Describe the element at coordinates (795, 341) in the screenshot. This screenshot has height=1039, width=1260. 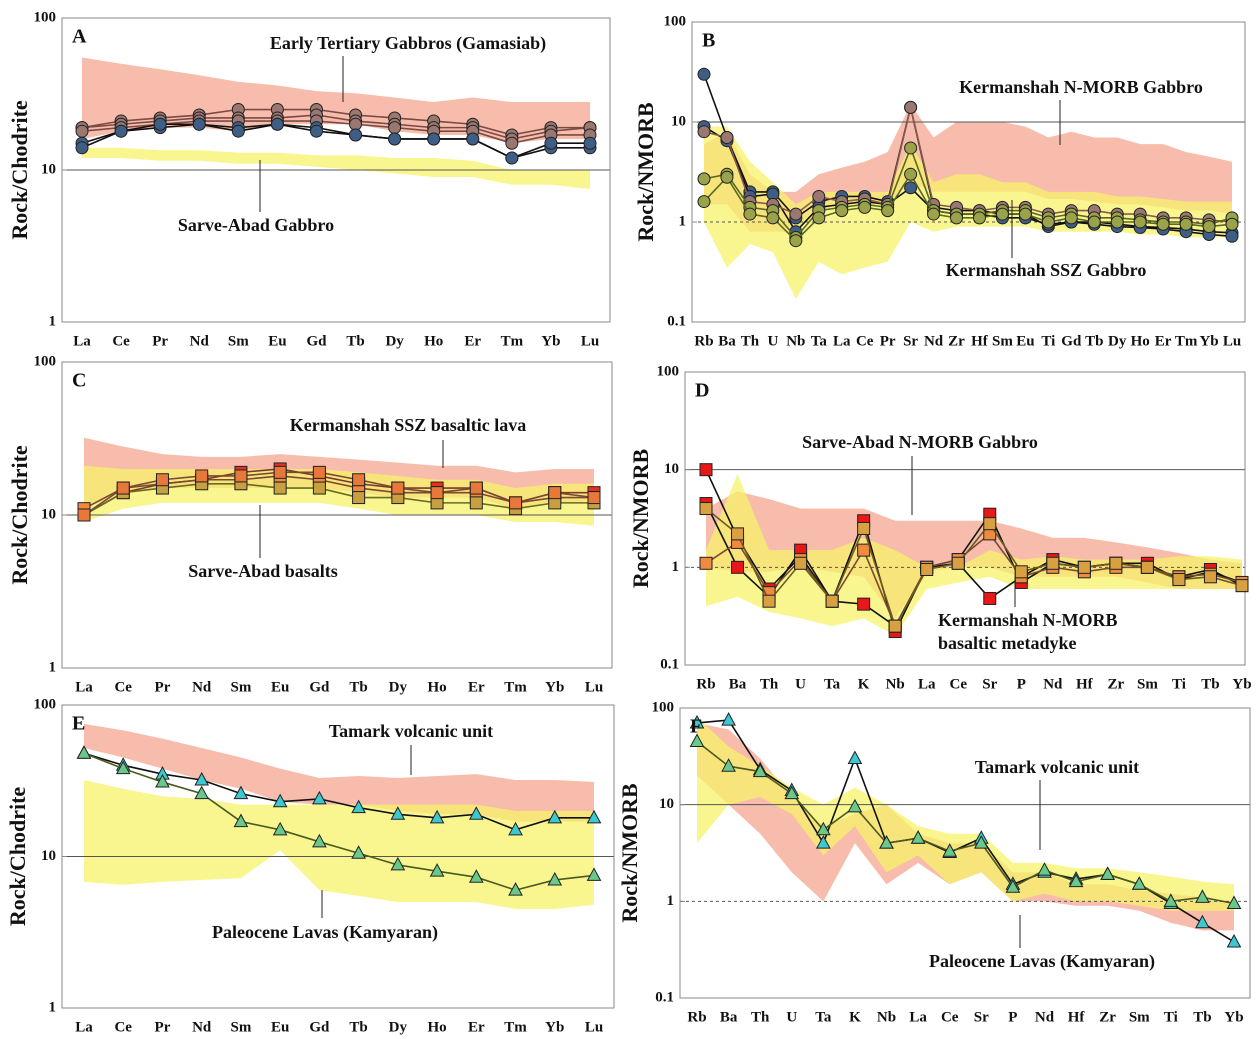
I see `x-tick-label: Nb` at that location.